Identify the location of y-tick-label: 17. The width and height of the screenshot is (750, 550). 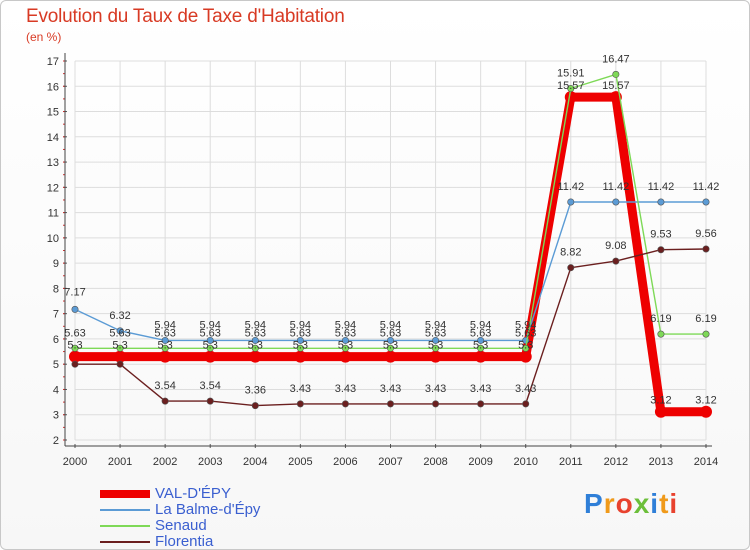
(53, 62).